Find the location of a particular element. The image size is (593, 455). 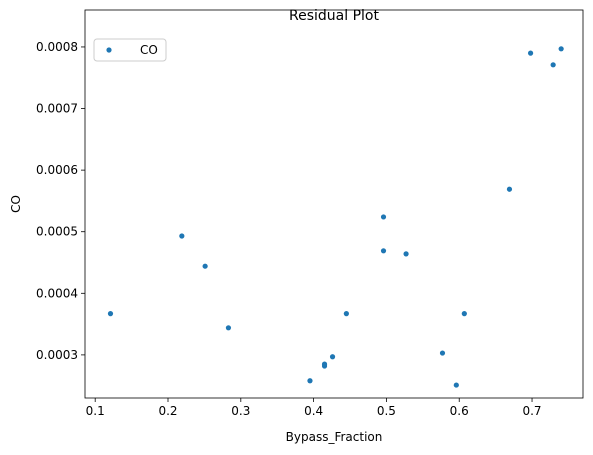

legend-label: CO is located at coordinates (149, 50).